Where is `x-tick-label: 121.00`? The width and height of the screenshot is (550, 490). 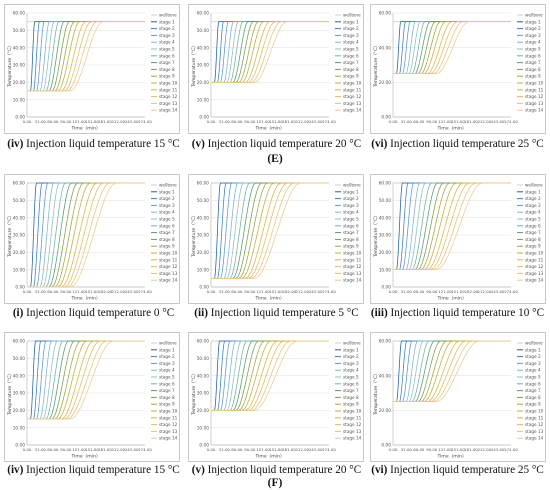
x-tick-label: 121.00 is located at coordinates (445, 291).